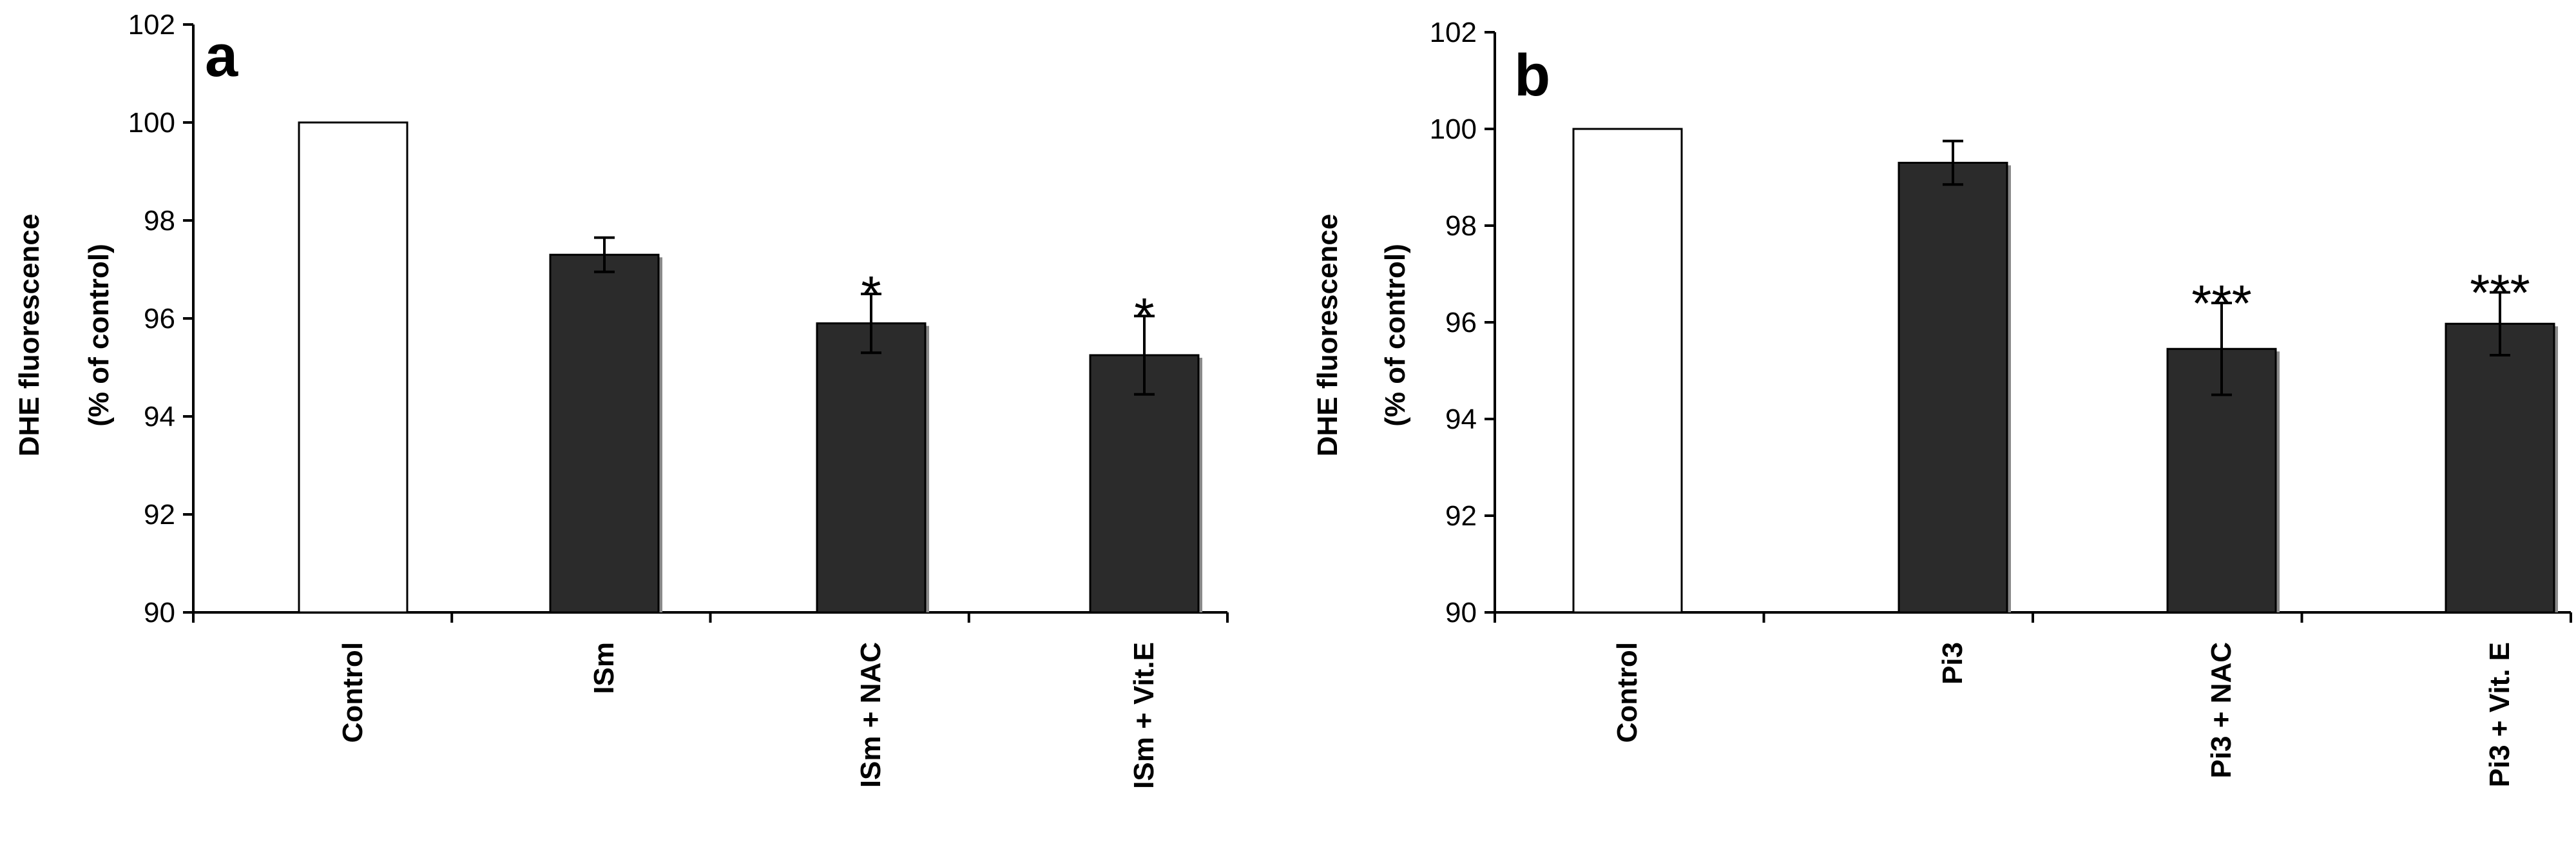 The height and width of the screenshot is (867, 2576). I want to click on x-tick-label: Pi3 + Vit. E, so click(2500, 714).